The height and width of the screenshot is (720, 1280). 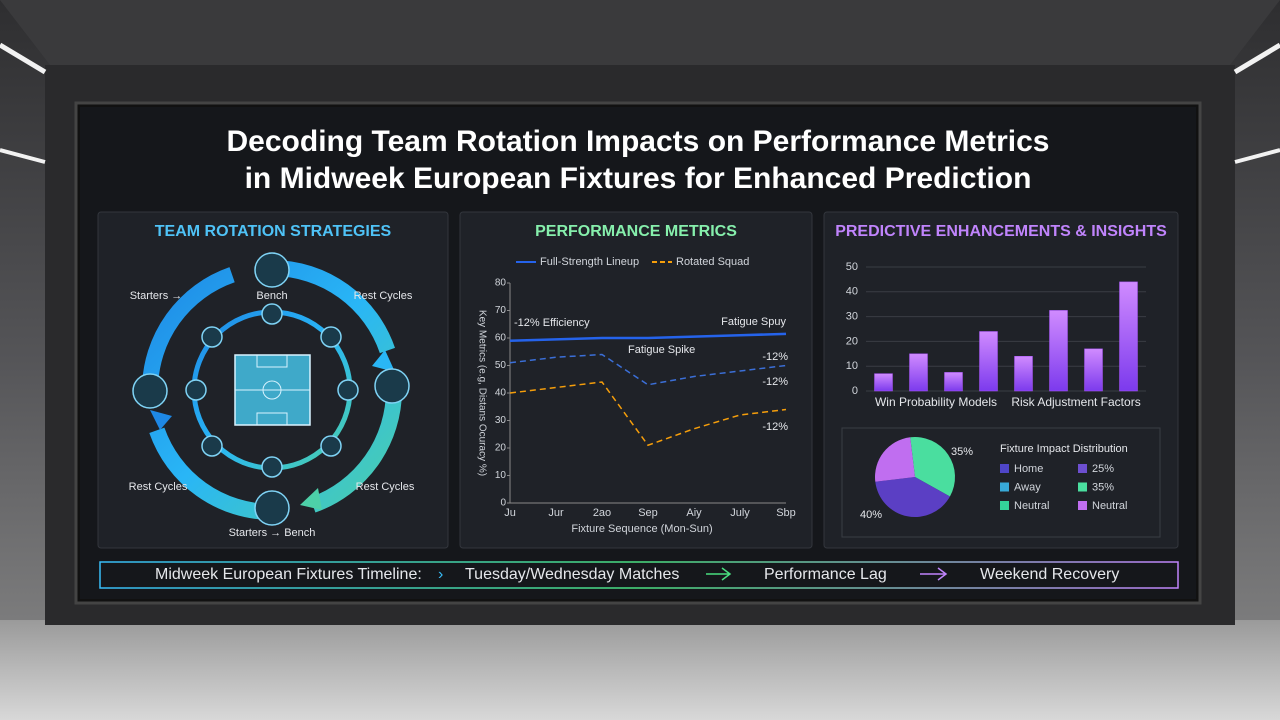 I want to click on timeline-step: Tuesday/Wednesday Matches, so click(x=572, y=574).